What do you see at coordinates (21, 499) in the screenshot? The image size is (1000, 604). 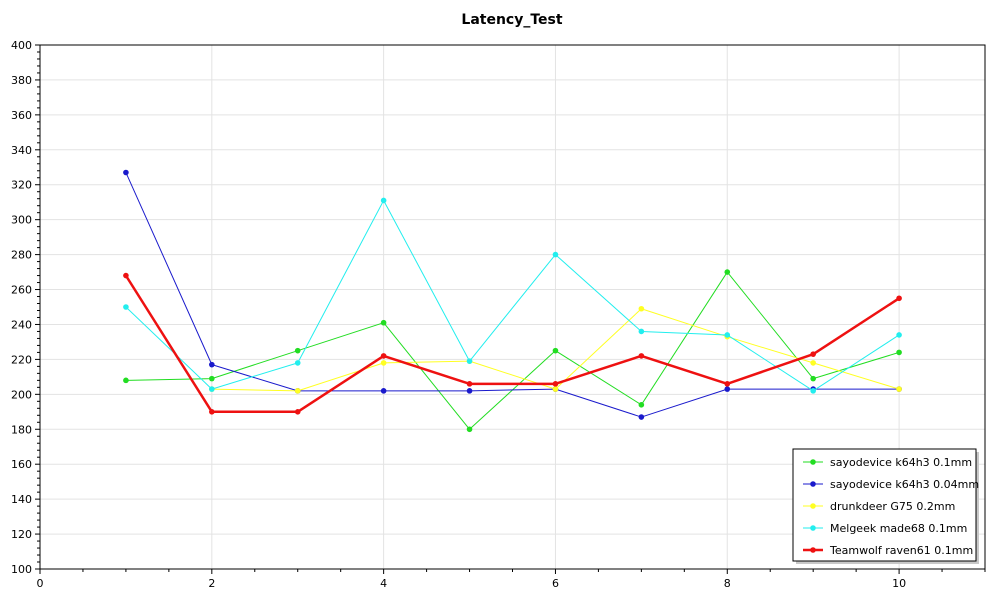 I see `y-tick-label: 140` at bounding box center [21, 499].